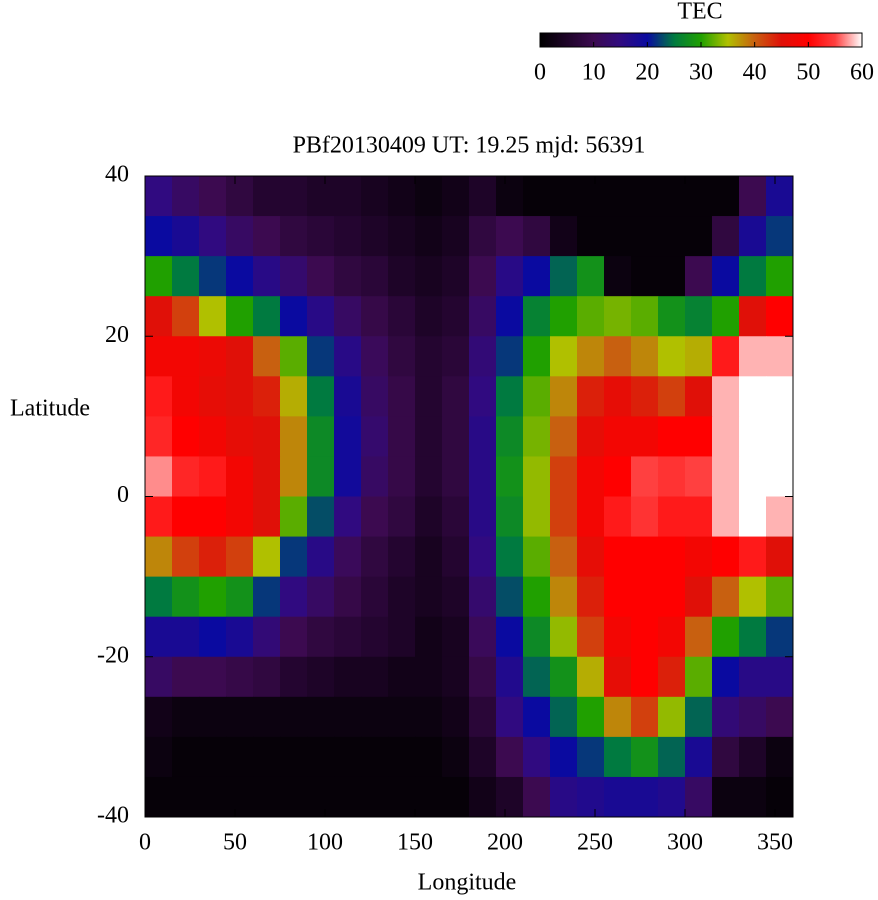 The height and width of the screenshot is (900, 878). What do you see at coordinates (699, 12) in the screenshot?
I see `colorbar-label: TEC` at bounding box center [699, 12].